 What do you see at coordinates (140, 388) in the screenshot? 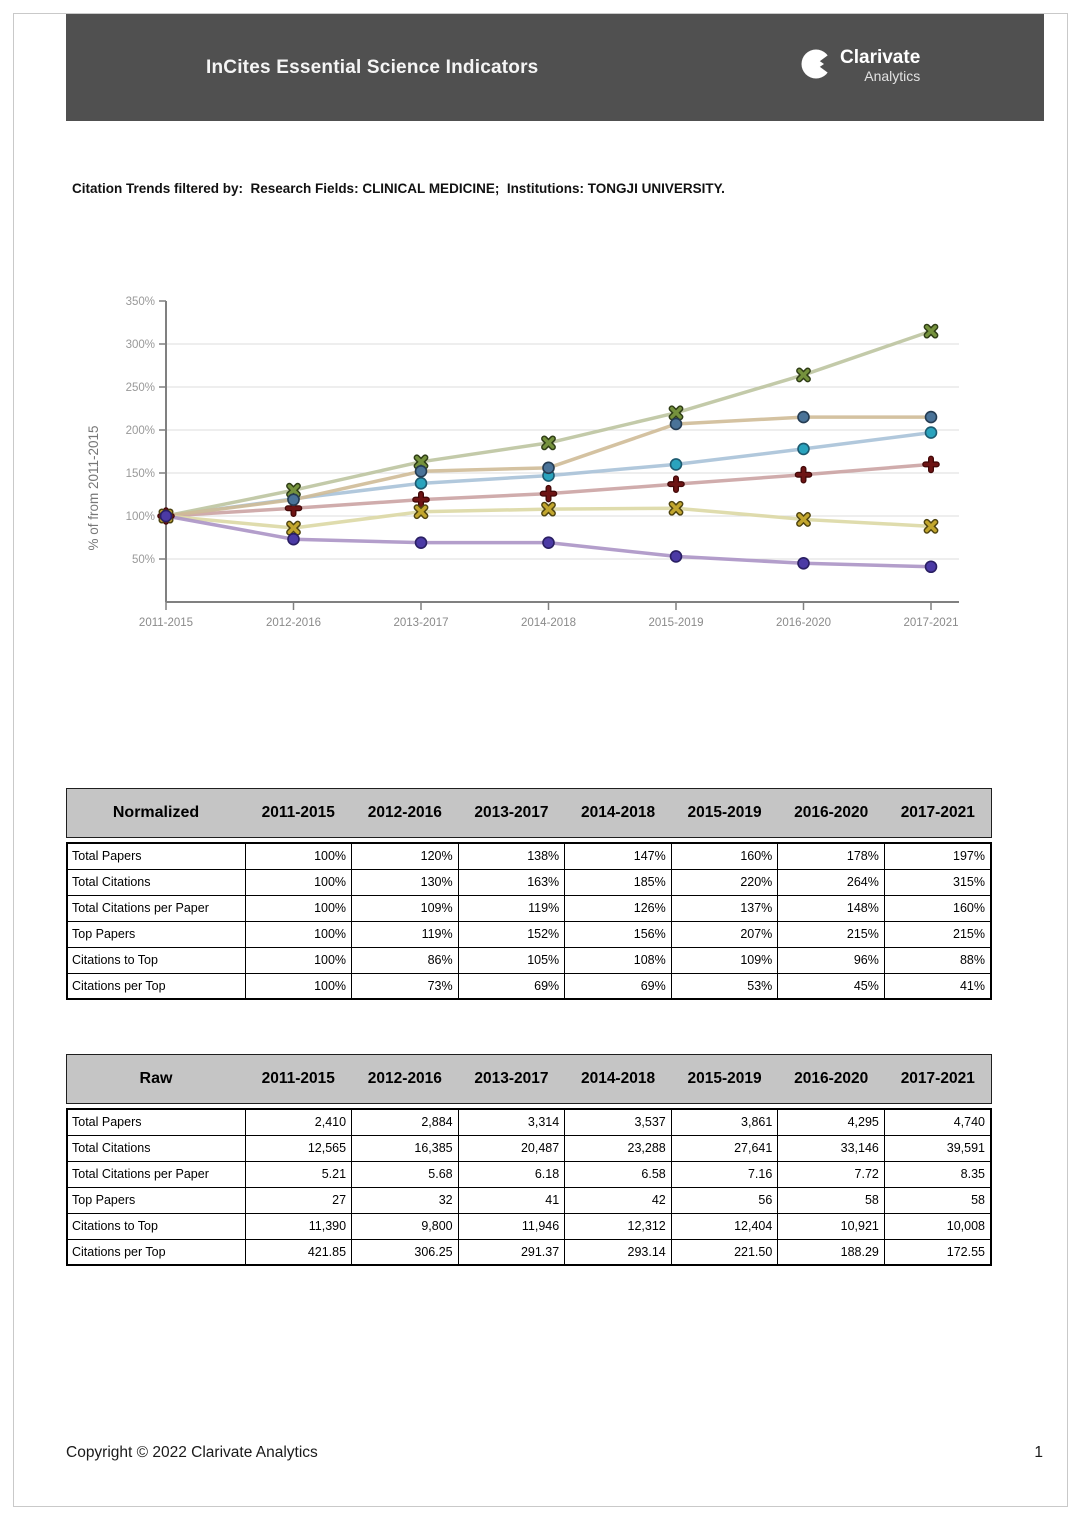
I see `y-tick-label: 250%` at bounding box center [140, 388].